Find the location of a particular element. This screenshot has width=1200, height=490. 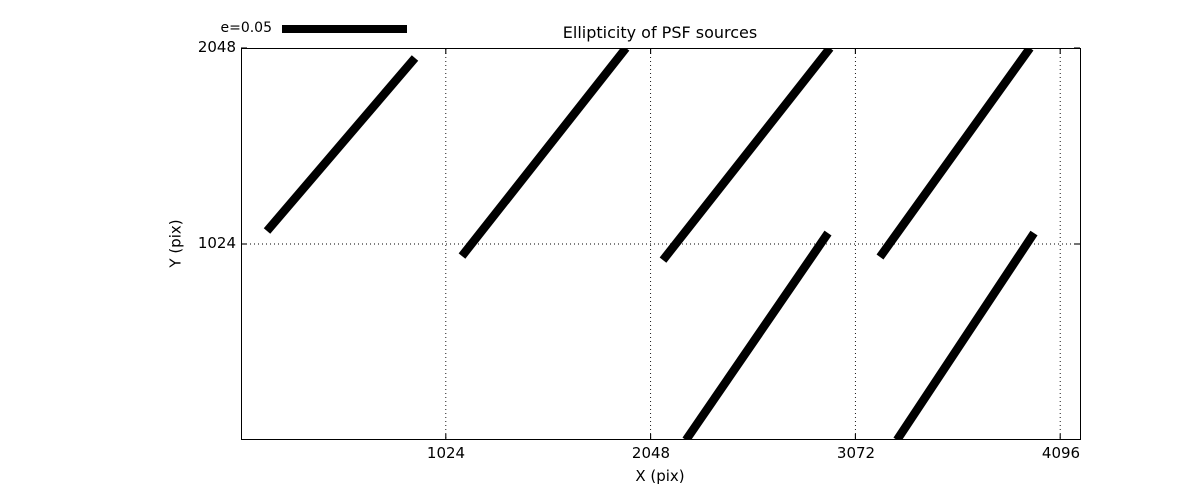

y-tick-label-1024: 1024 is located at coordinates (216, 243).